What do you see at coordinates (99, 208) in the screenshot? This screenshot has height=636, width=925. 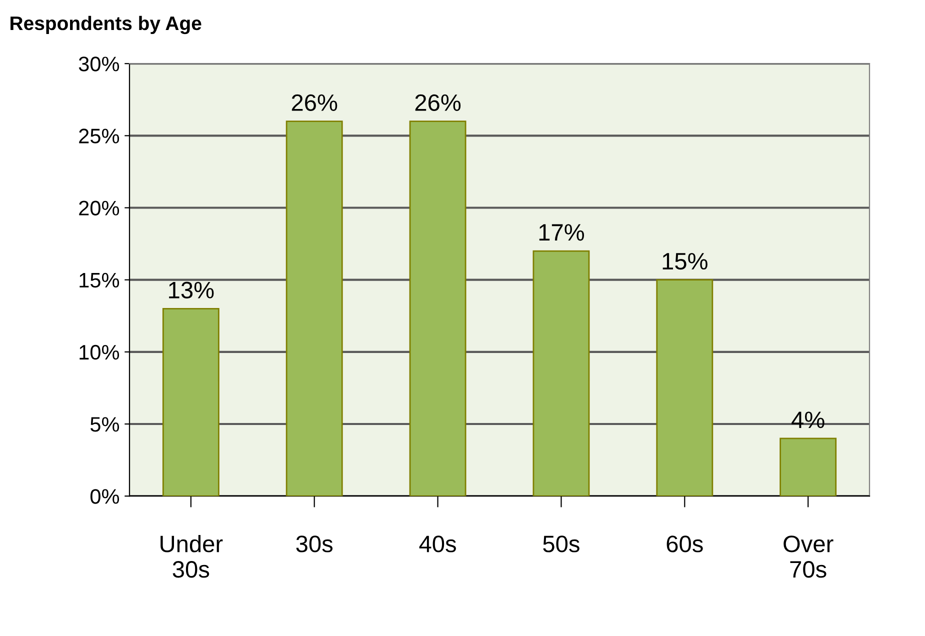 I see `y-tick-label: 20%` at bounding box center [99, 208].